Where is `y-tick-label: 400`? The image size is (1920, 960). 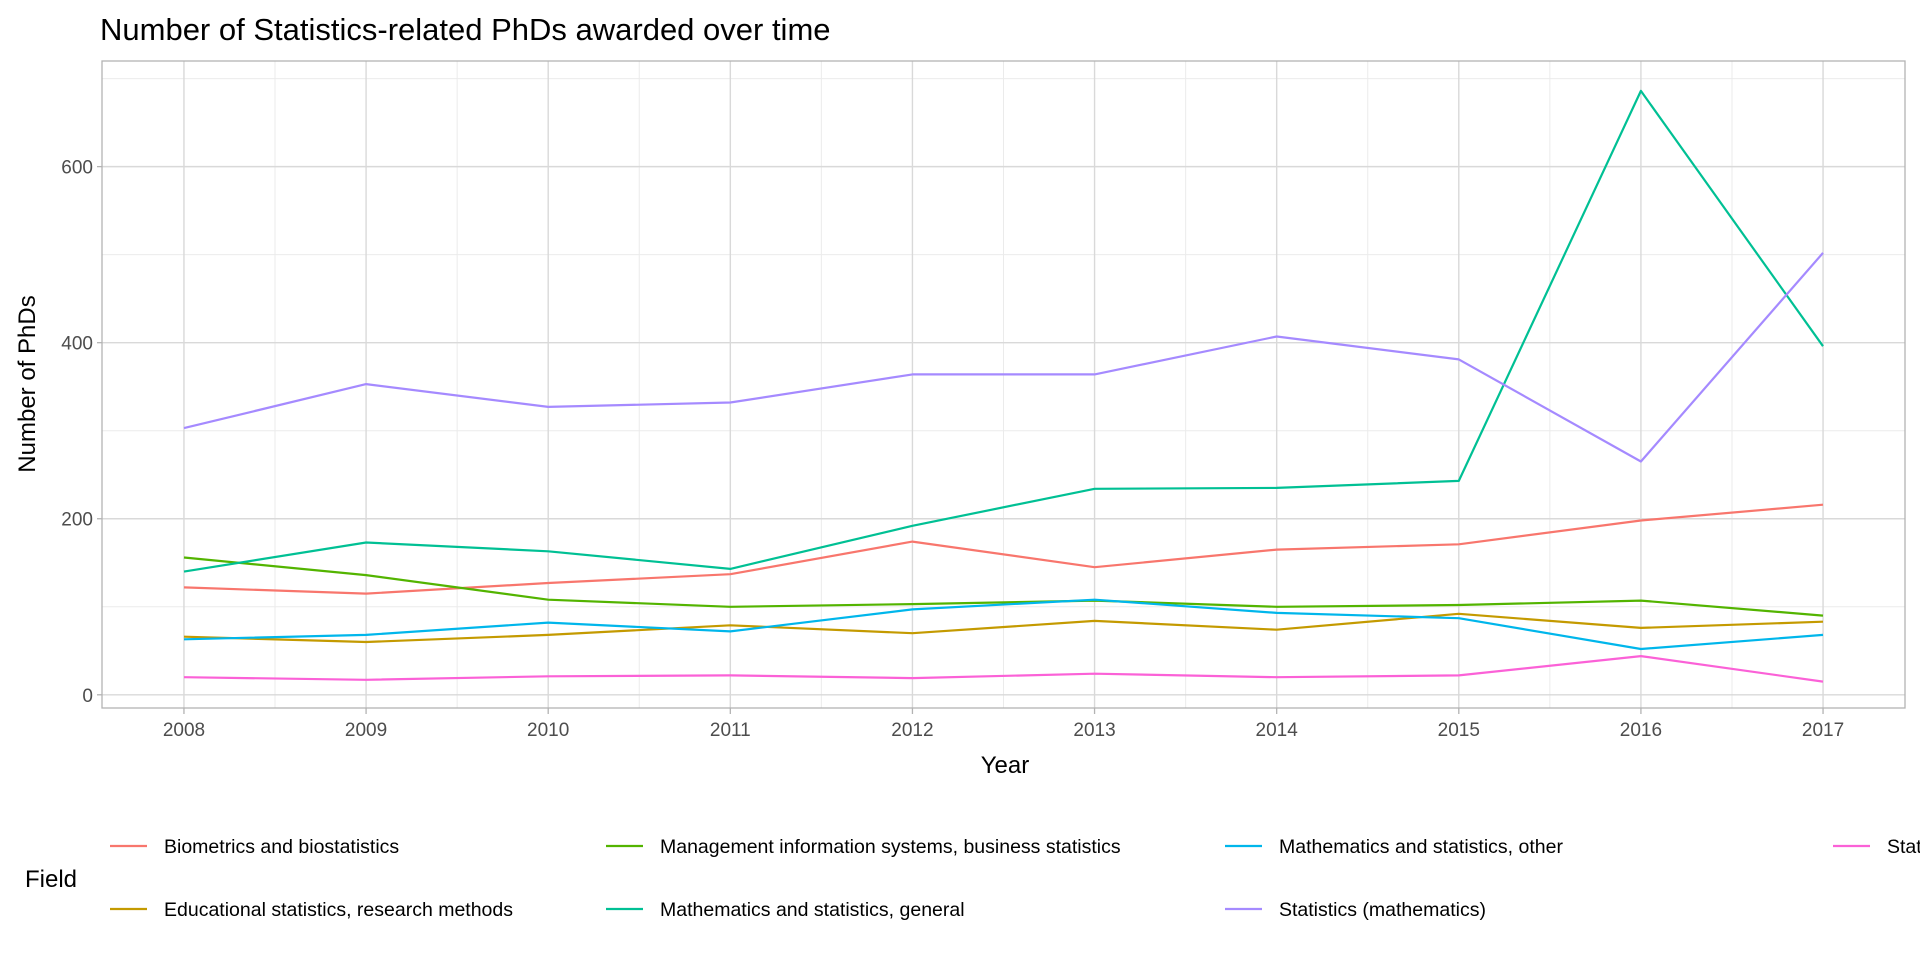
y-tick-label: 400 is located at coordinates (77, 344).